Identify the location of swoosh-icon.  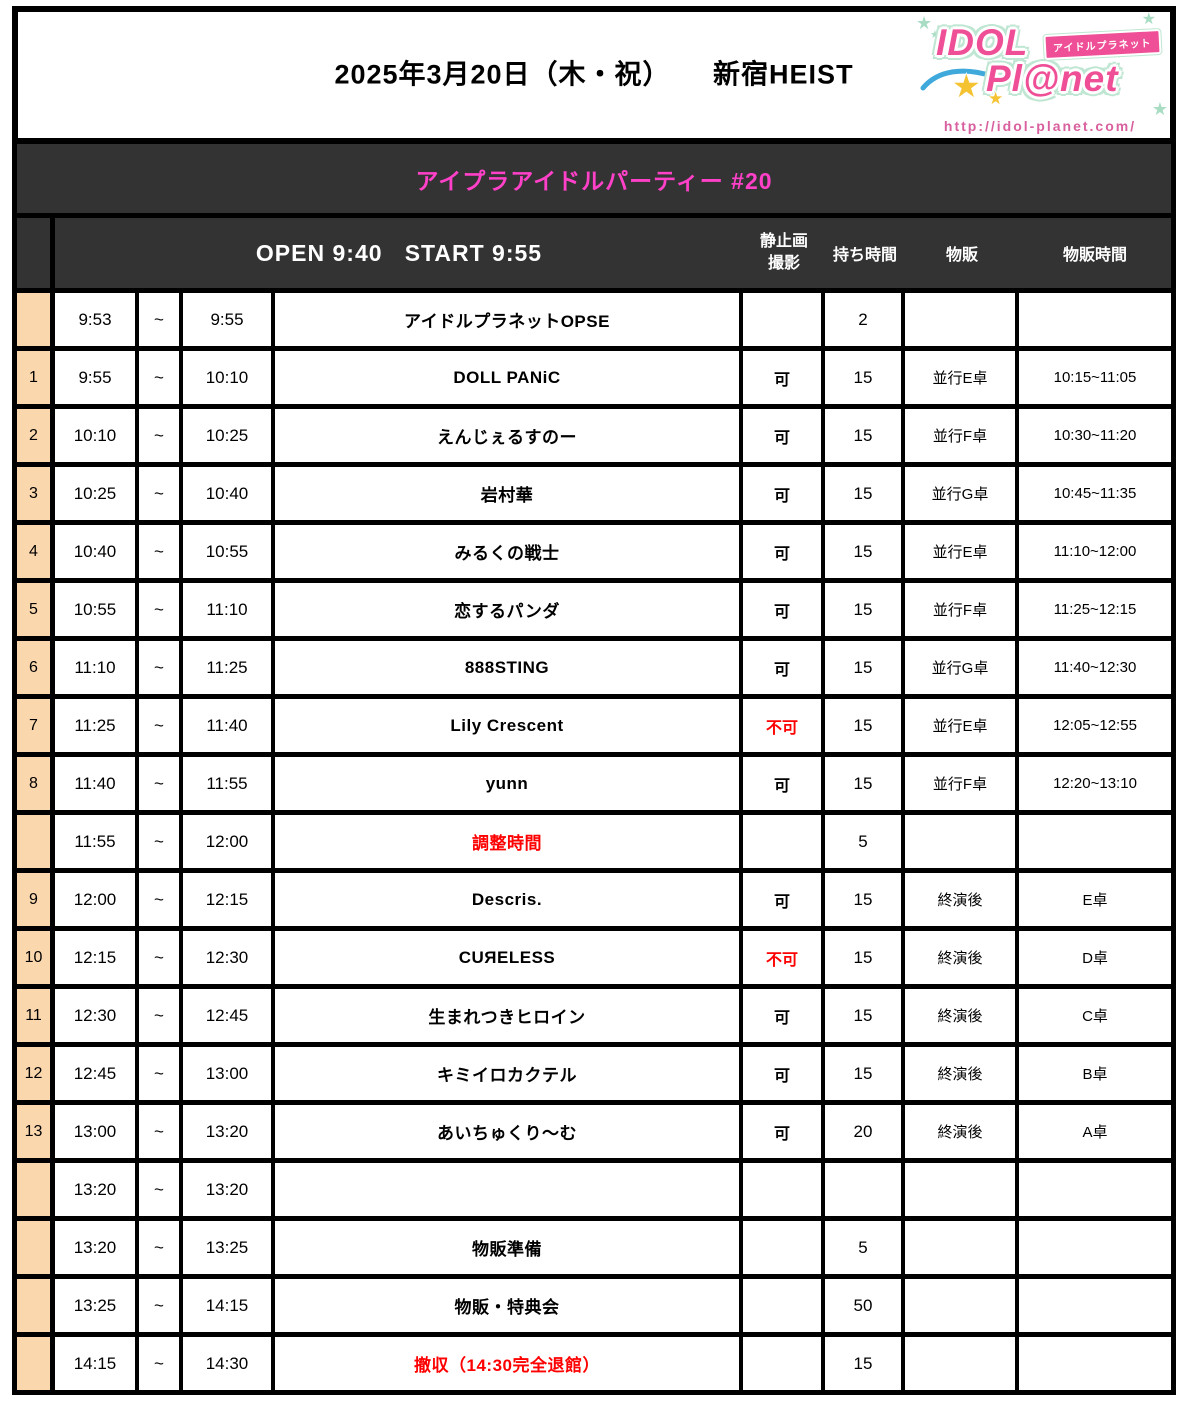
(957, 79).